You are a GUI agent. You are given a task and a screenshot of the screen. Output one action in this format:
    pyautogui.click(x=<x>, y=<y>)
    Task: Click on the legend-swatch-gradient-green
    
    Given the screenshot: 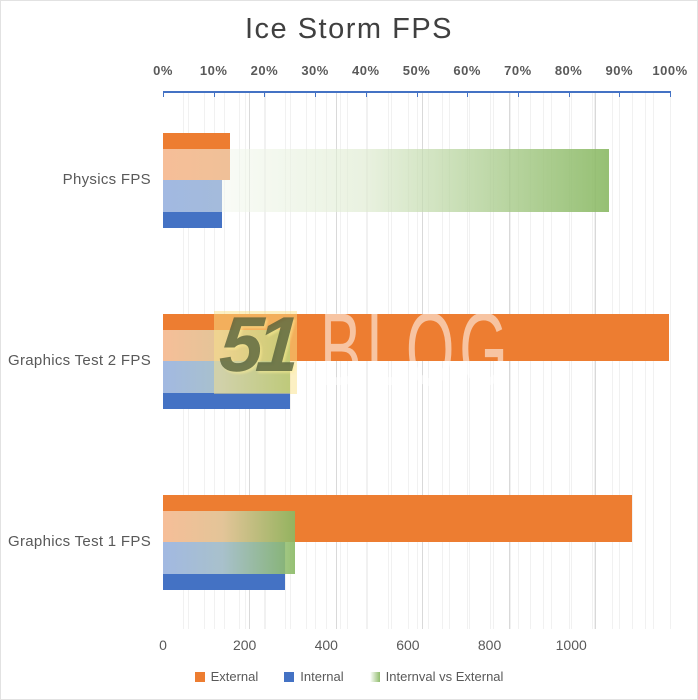 What is the action you would take?
    pyautogui.click(x=374, y=676)
    